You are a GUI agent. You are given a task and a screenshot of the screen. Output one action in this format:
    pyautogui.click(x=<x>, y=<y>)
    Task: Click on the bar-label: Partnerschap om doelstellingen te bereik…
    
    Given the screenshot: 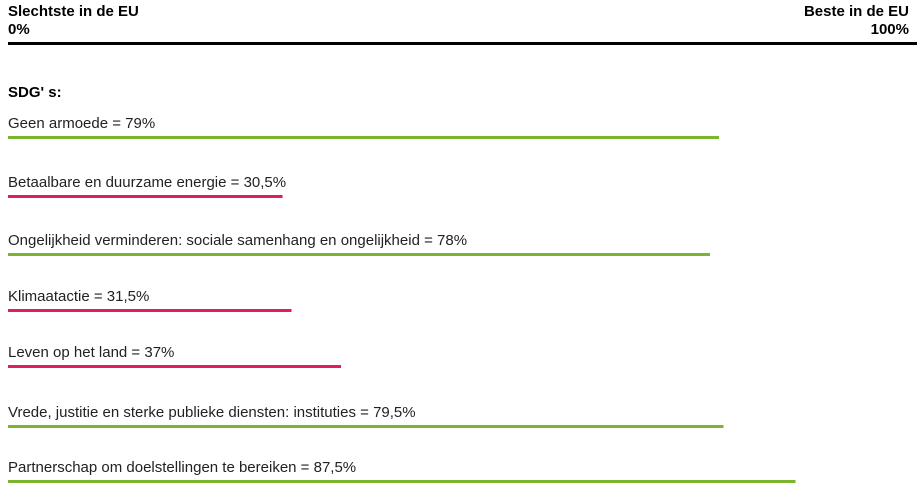 What is the action you would take?
    pyautogui.click(x=182, y=467)
    